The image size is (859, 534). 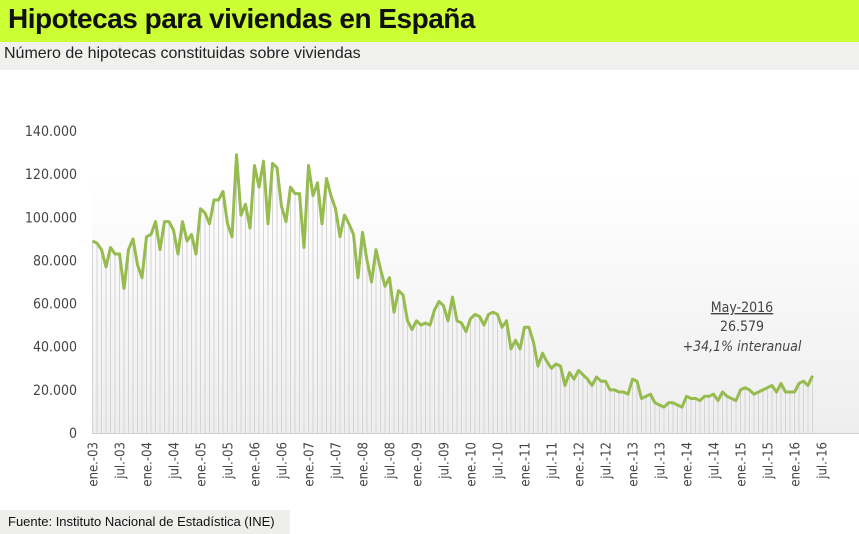 I want to click on y-tick-label: 40.000, so click(x=55, y=348).